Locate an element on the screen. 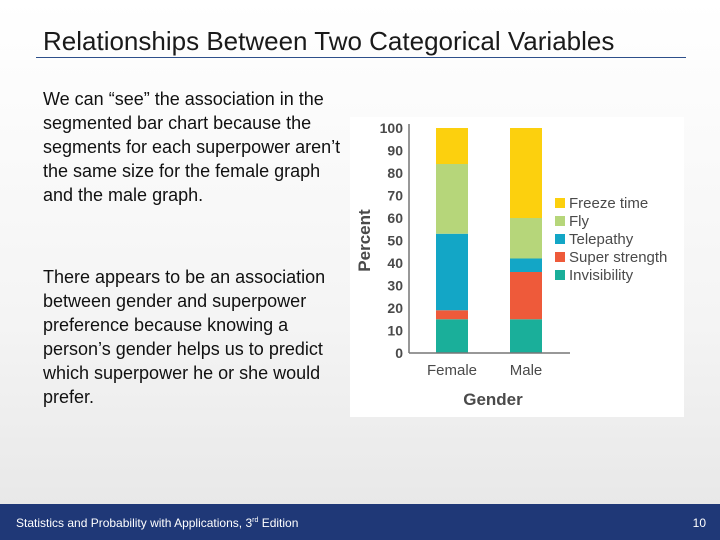 This screenshot has height=540, width=720. bar-segment-male-fly is located at coordinates (526, 238).